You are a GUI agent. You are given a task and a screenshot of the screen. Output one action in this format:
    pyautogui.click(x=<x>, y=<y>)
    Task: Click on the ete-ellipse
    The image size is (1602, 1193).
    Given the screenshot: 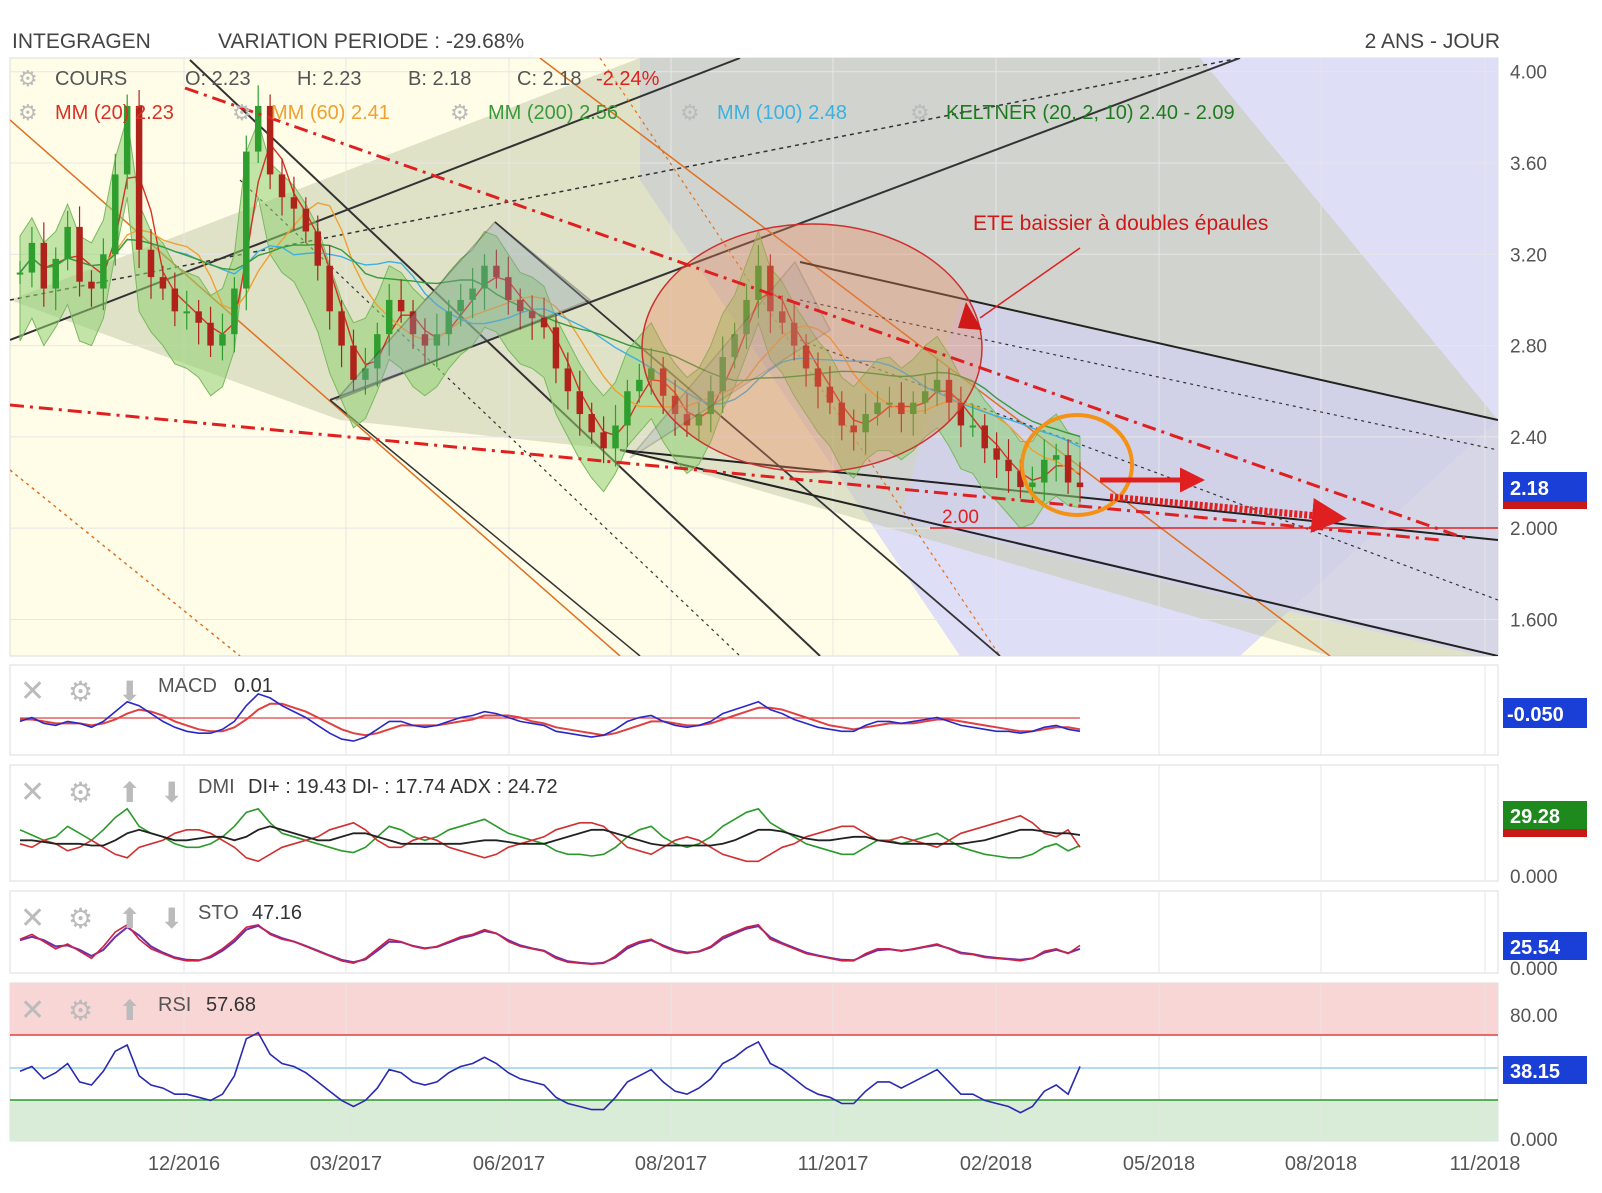 What is the action you would take?
    pyautogui.click(x=812, y=348)
    